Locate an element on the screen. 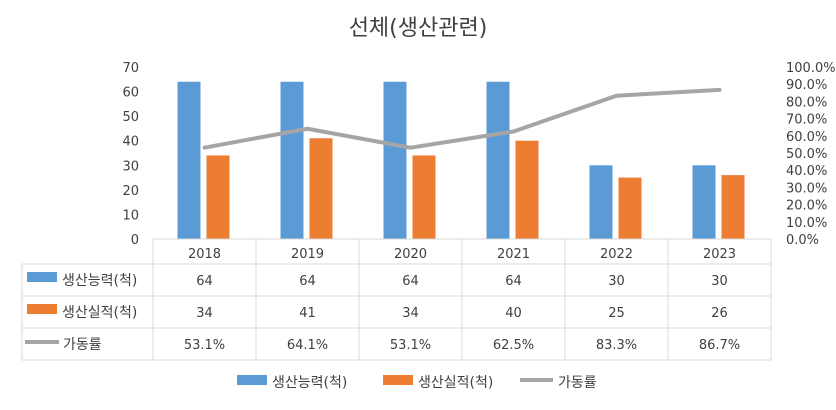  chart-title: 선체(생산관련) is located at coordinates (418, 28).